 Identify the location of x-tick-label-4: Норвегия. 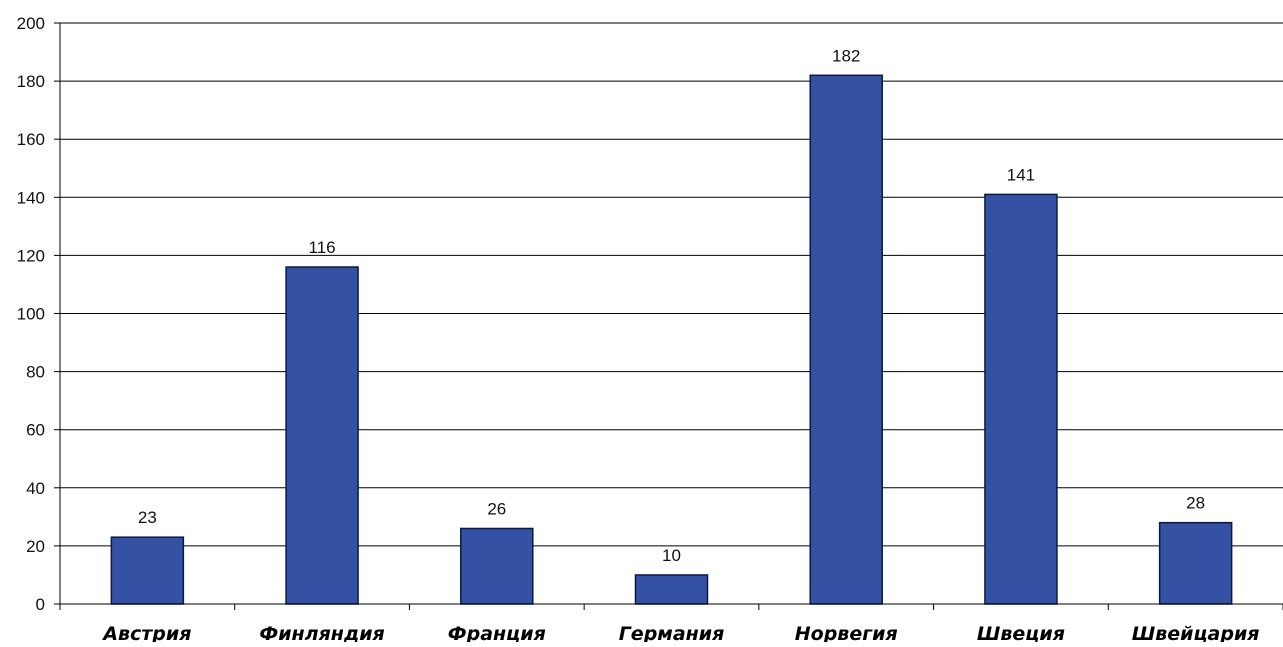
(846, 632).